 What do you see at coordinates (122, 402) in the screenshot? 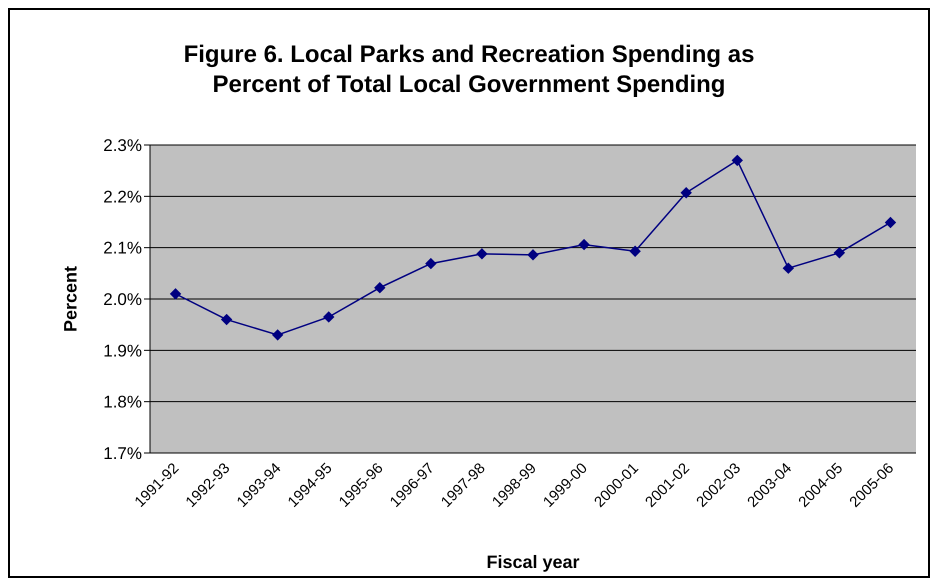
I see `y-tick-label: 1.8%` at bounding box center [122, 402].